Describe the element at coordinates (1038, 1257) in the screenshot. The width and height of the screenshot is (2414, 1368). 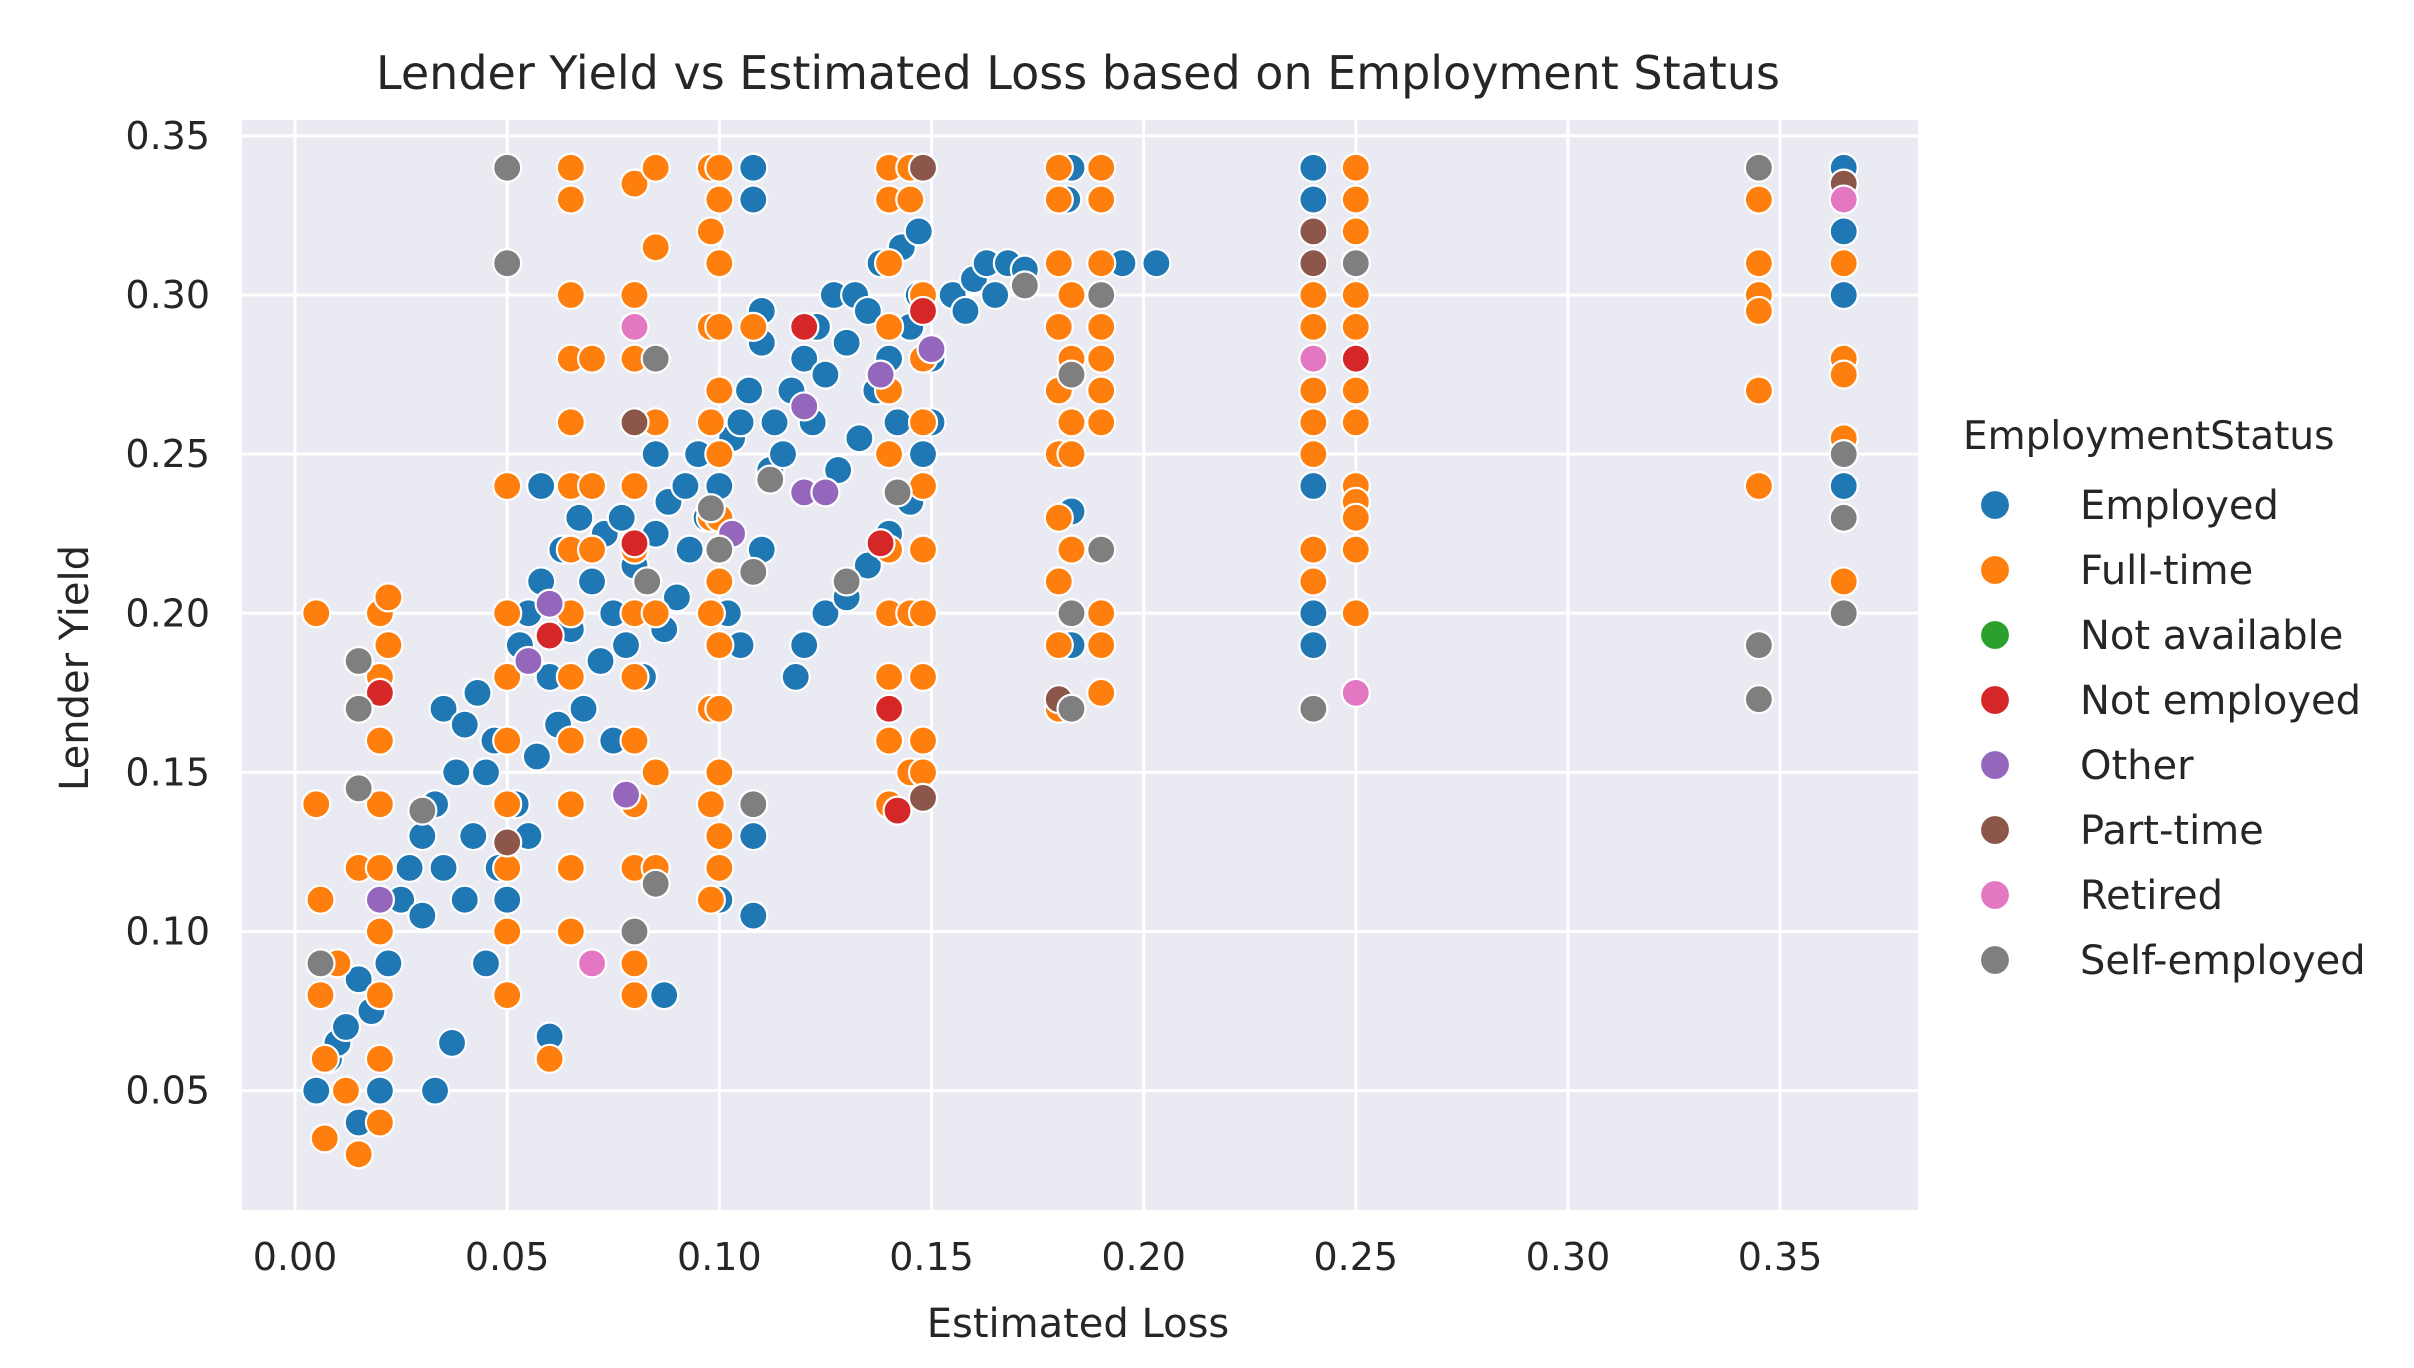
I see `x-tick-labels: 0.00 0.05 0.10 0.15 0.20 0.25 0.30 0.35` at that location.